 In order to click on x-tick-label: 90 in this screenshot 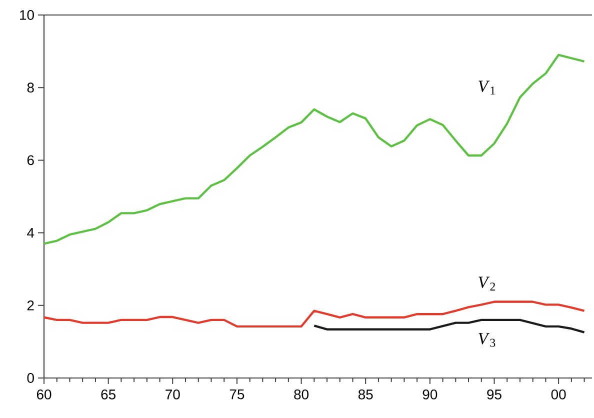, I will do `click(430, 395)`.